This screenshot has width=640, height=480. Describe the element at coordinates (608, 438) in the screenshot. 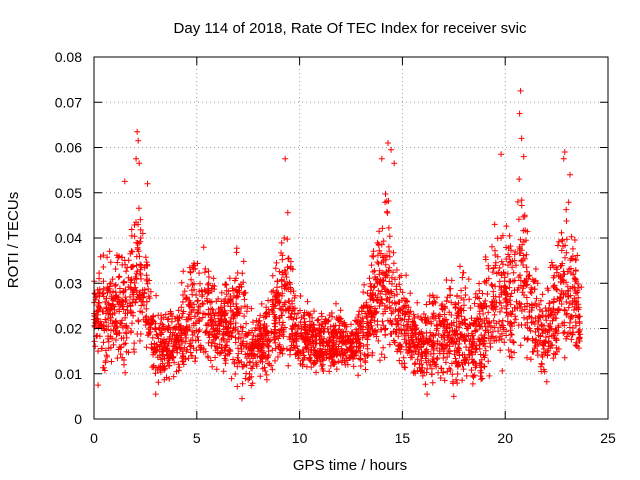

I see `x-tick-label: 25` at that location.